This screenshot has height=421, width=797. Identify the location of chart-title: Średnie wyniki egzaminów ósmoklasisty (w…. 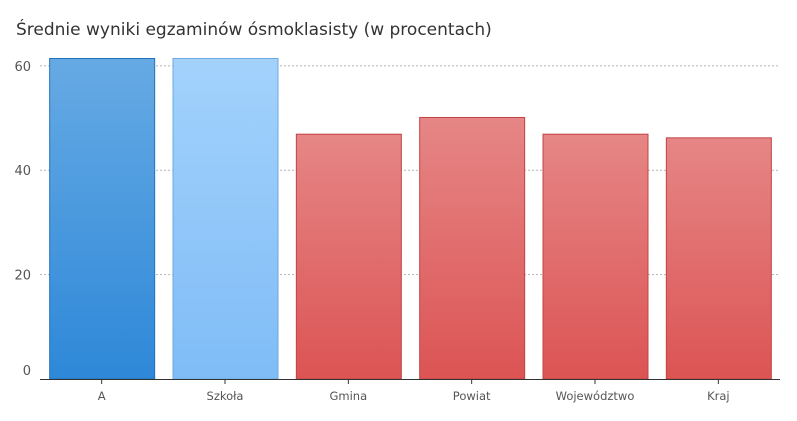
(254, 30).